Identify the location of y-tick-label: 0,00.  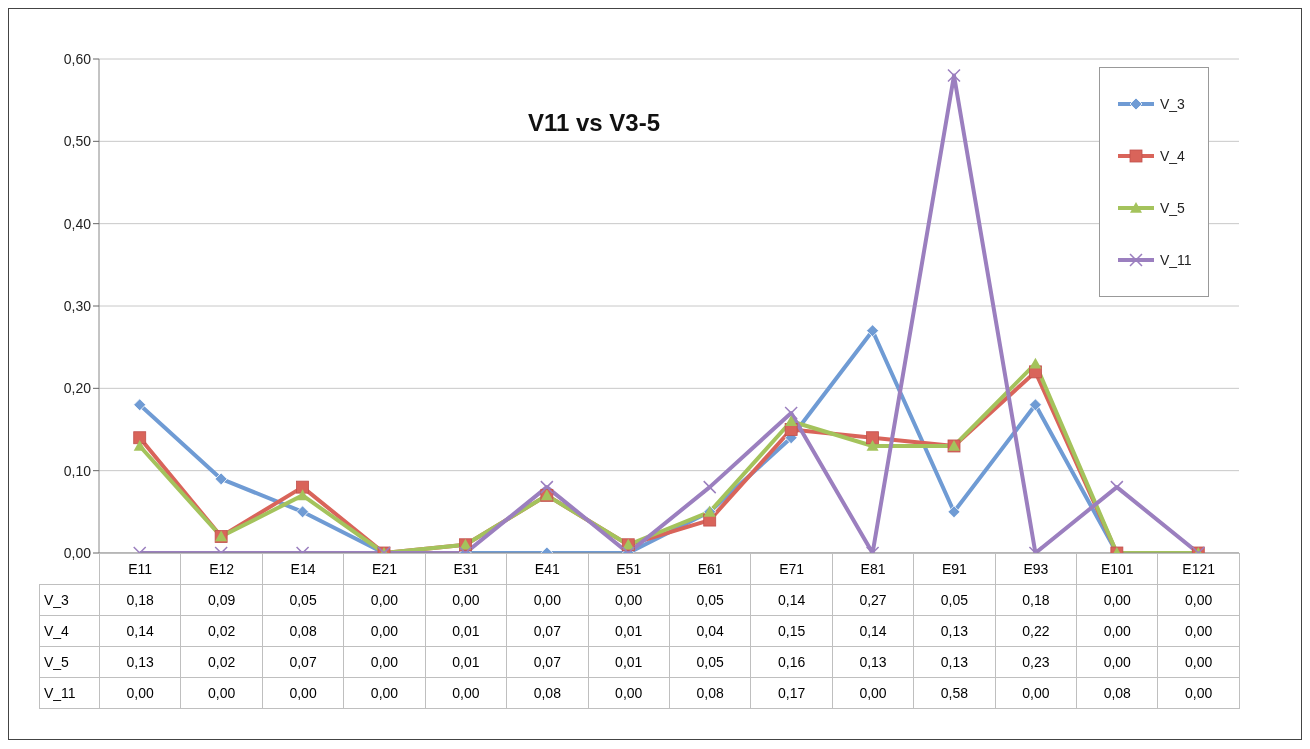
(77, 552).